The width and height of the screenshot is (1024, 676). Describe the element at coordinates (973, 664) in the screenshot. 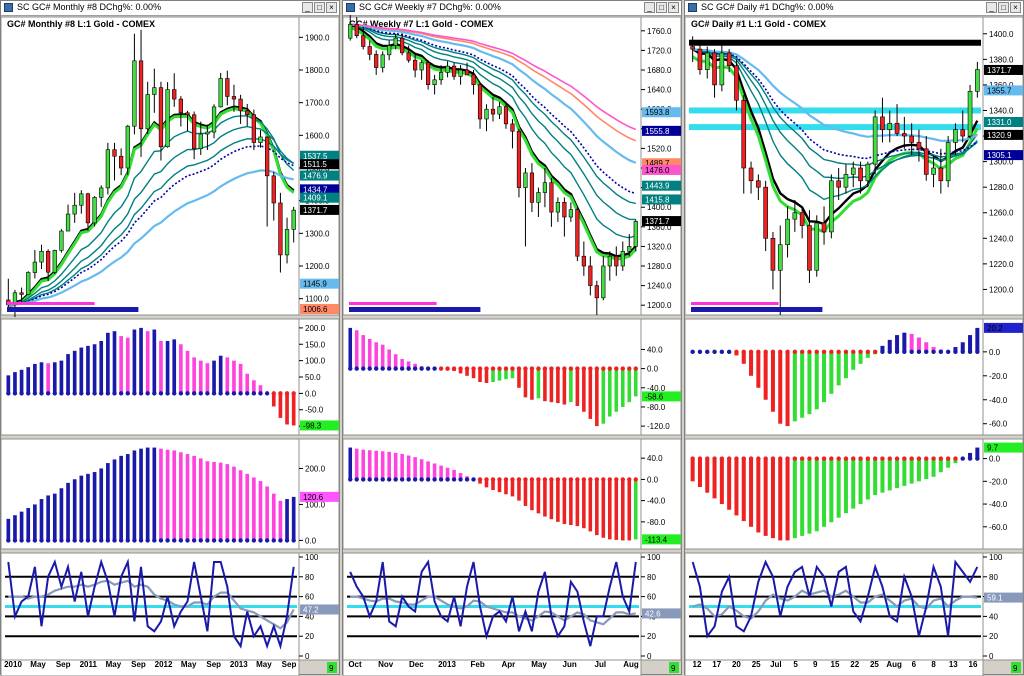

I see `date-axis-label: 16` at that location.